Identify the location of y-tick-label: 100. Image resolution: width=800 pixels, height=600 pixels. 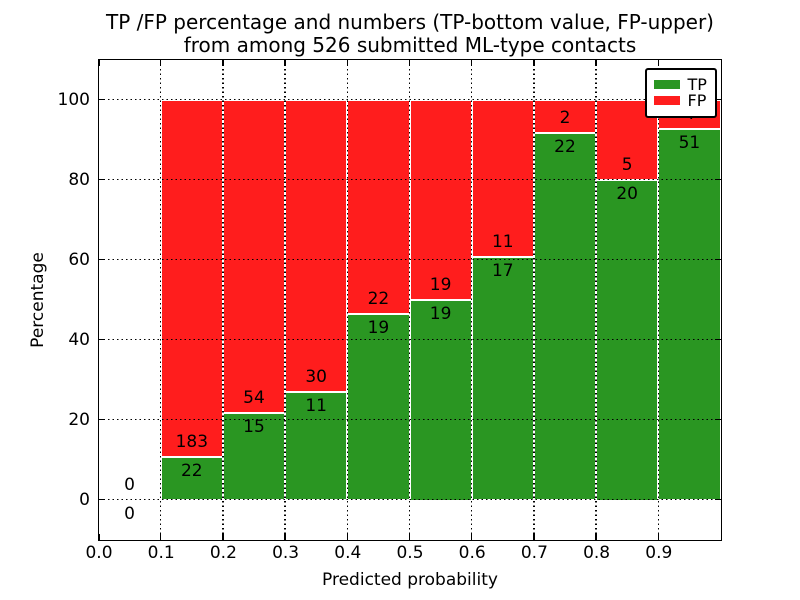
(73, 100).